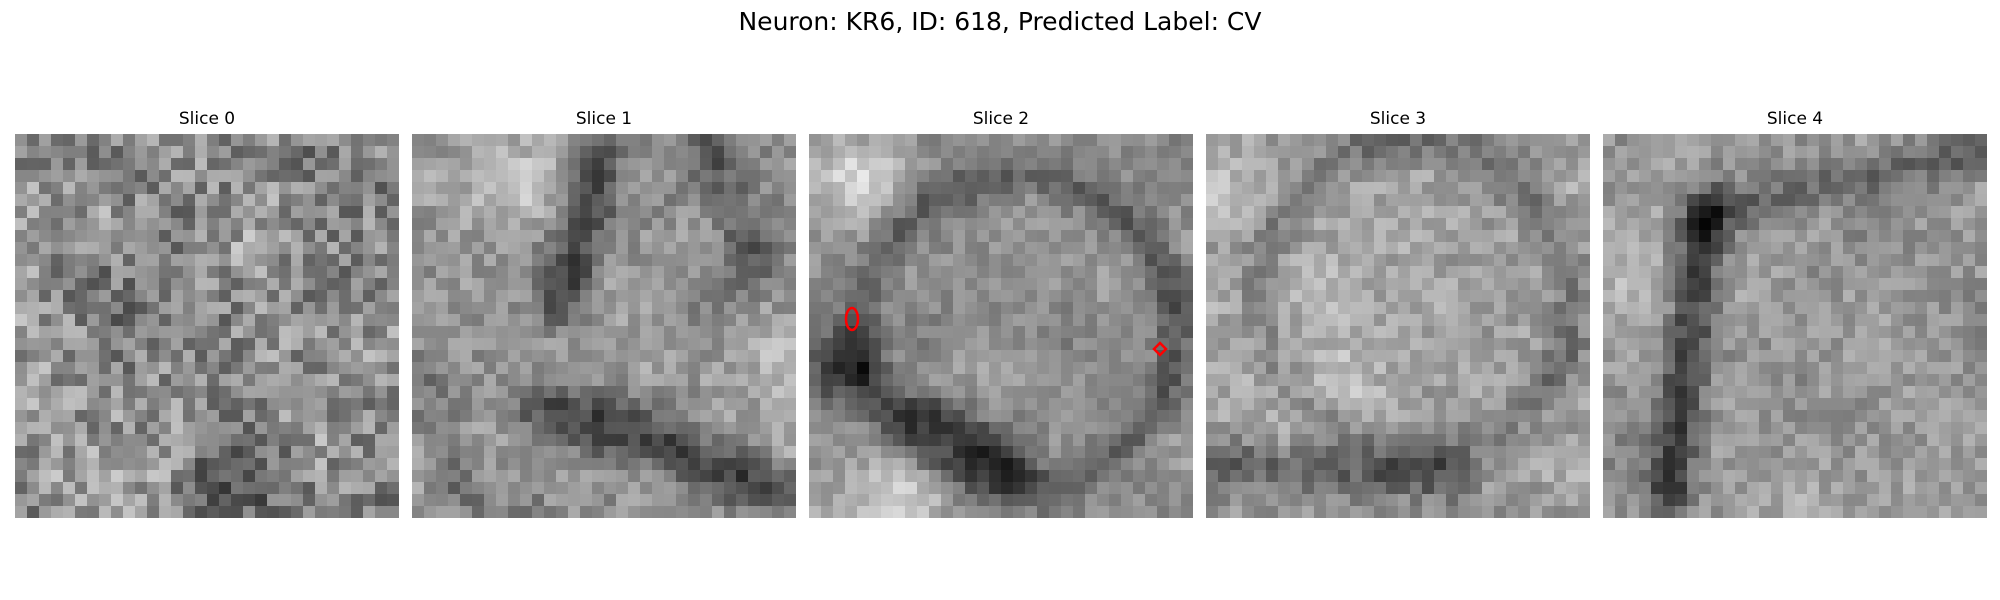  What do you see at coordinates (1398, 119) in the screenshot?
I see `slice-title-3: Slice 3` at bounding box center [1398, 119].